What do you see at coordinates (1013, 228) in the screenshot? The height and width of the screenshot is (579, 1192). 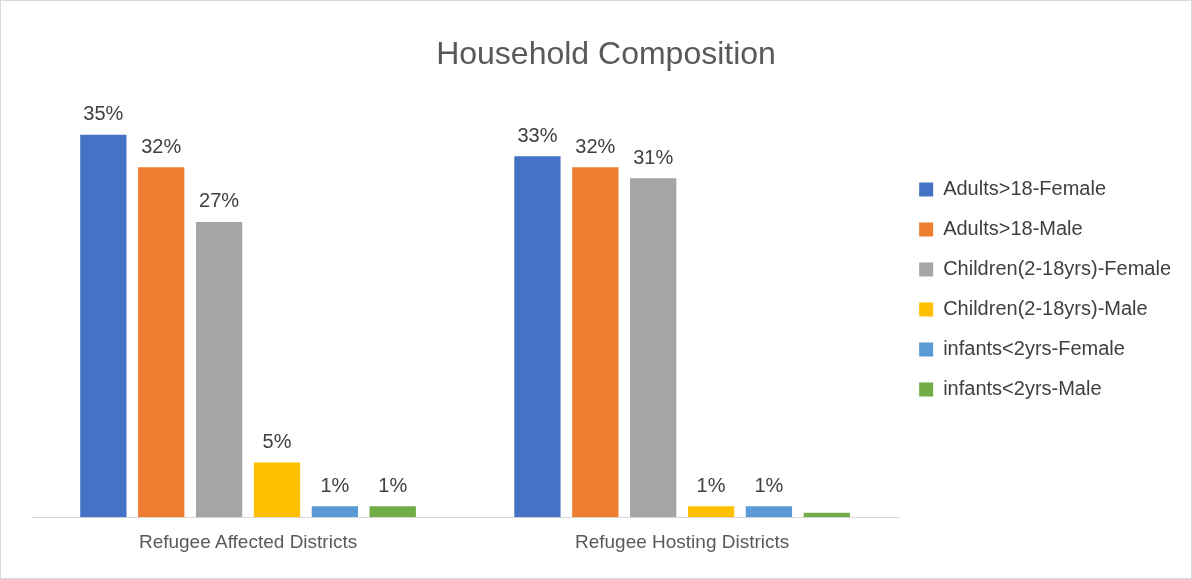 I see `legend-label: Adults>18-Male` at bounding box center [1013, 228].